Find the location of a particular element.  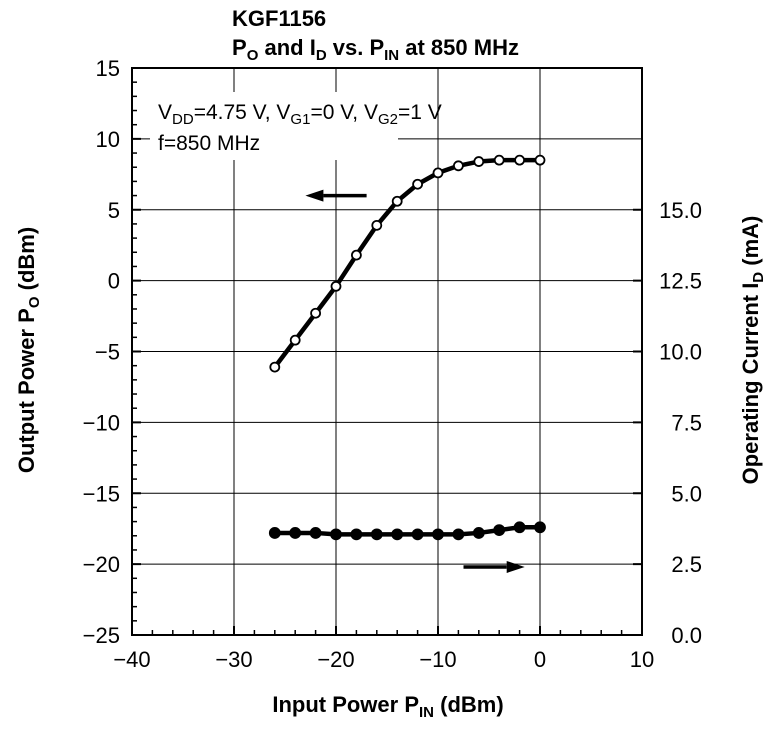

conditions-segment: G1 is located at coordinates (300, 119).